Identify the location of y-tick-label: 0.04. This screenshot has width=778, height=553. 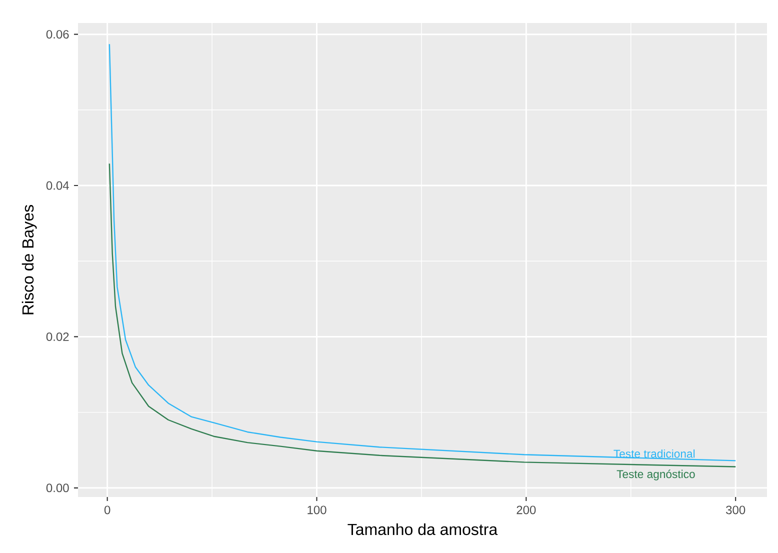
(57, 185).